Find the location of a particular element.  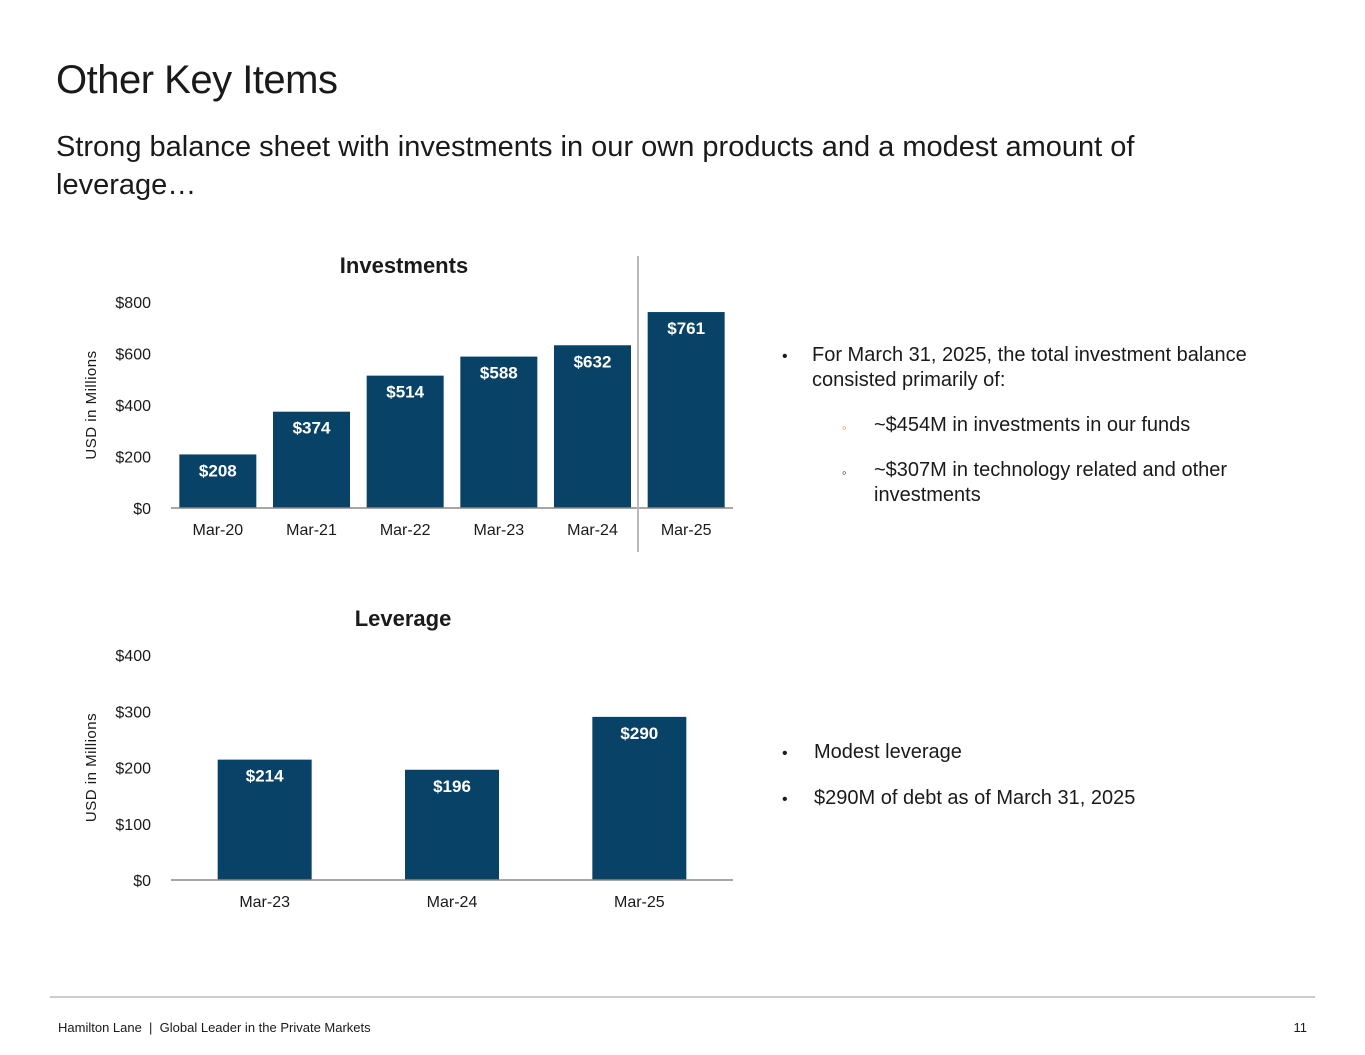

x-tick-label: Mar-23 is located at coordinates (498, 530).